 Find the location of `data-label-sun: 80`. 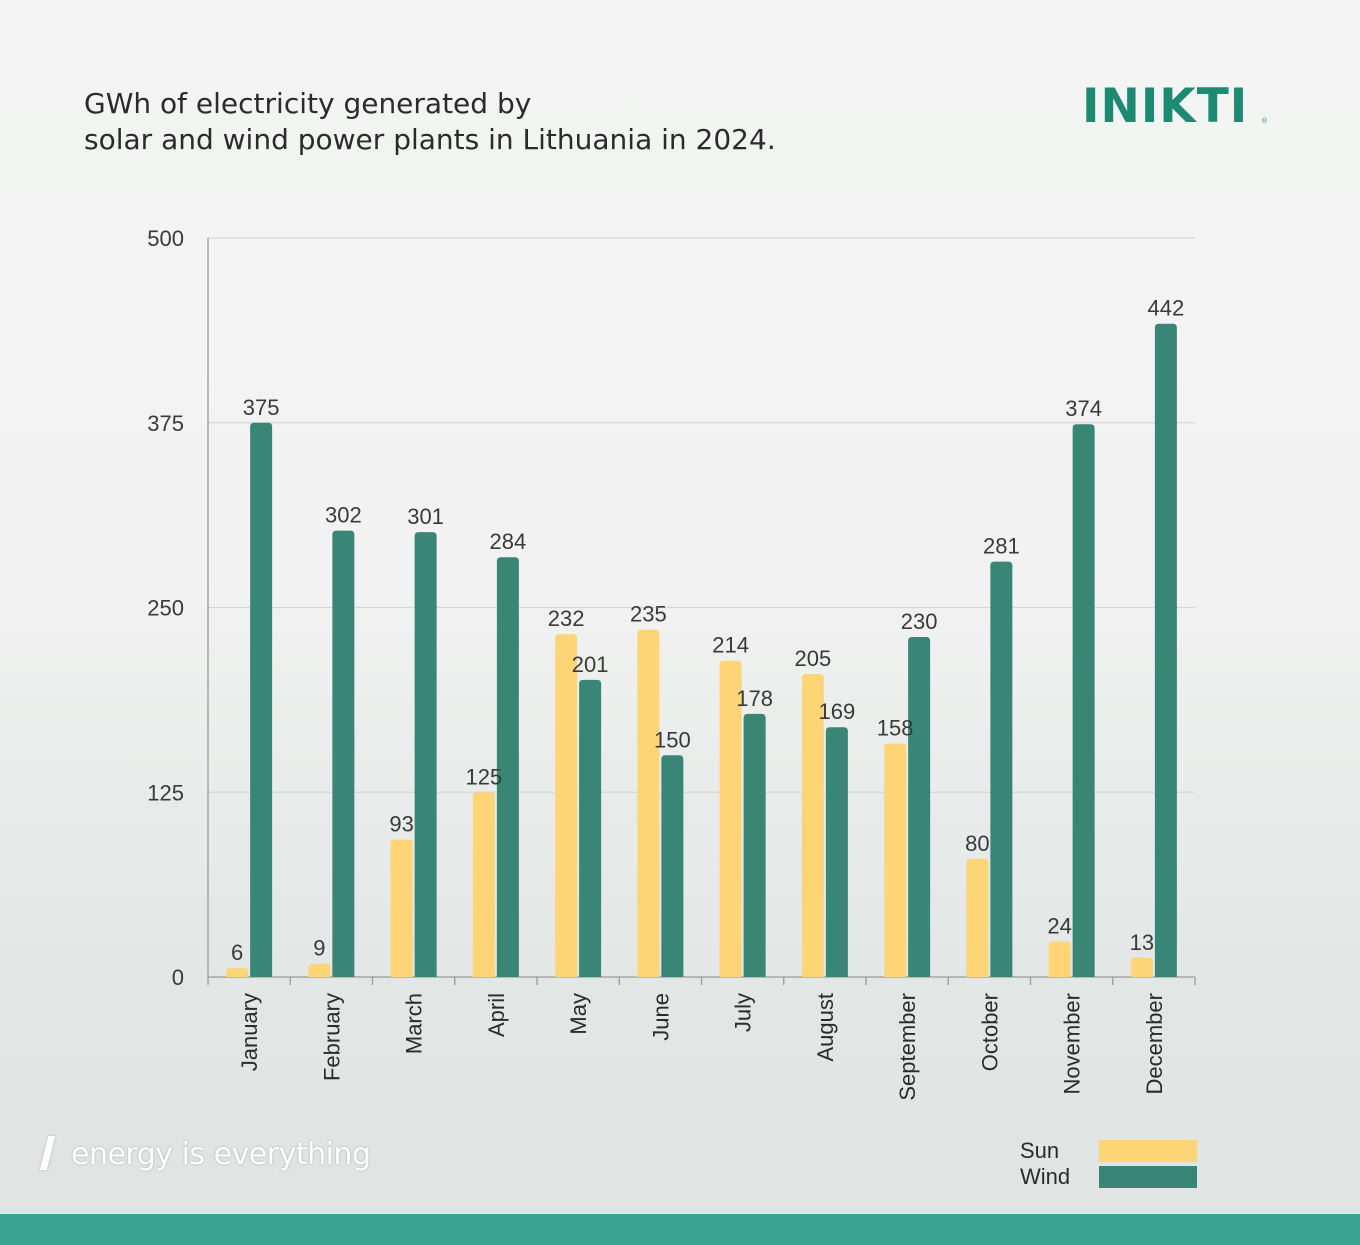

data-label-sun: 80 is located at coordinates (977, 843).